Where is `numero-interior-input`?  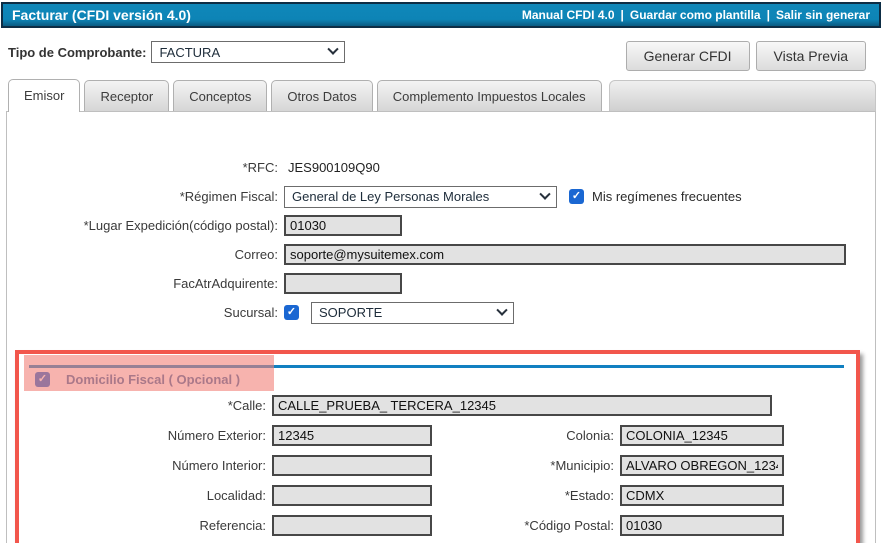
numero-interior-input is located at coordinates (352, 465).